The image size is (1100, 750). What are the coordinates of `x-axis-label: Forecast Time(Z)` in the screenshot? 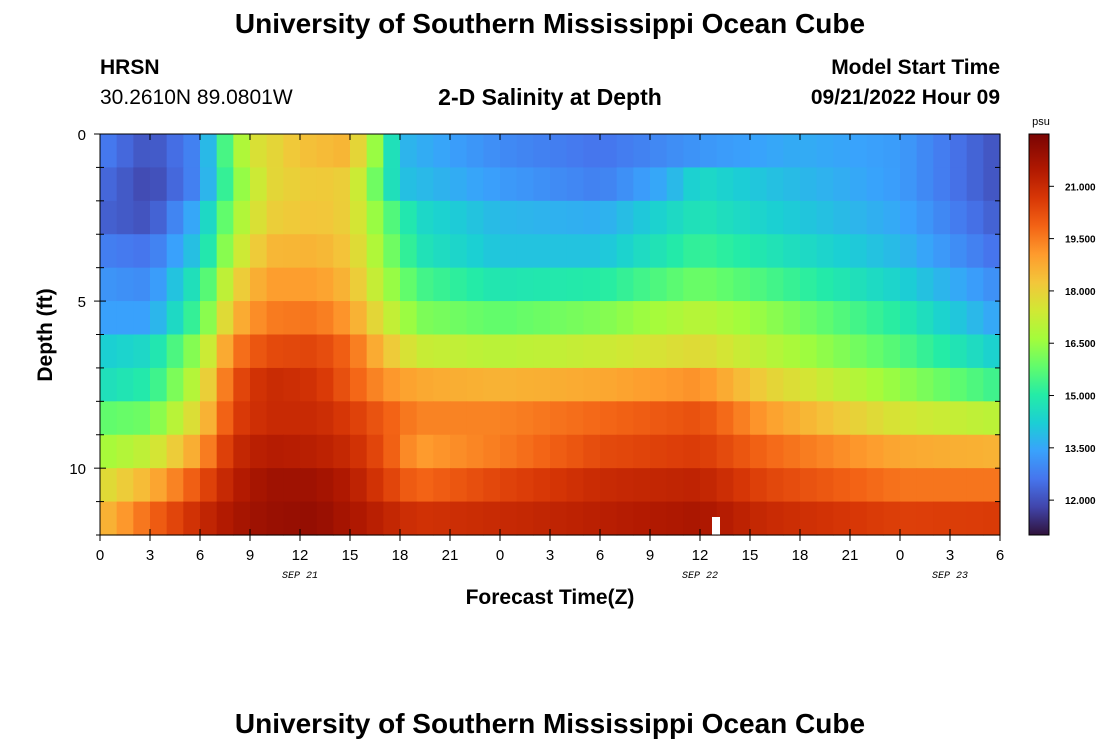 It's located at (550, 597).